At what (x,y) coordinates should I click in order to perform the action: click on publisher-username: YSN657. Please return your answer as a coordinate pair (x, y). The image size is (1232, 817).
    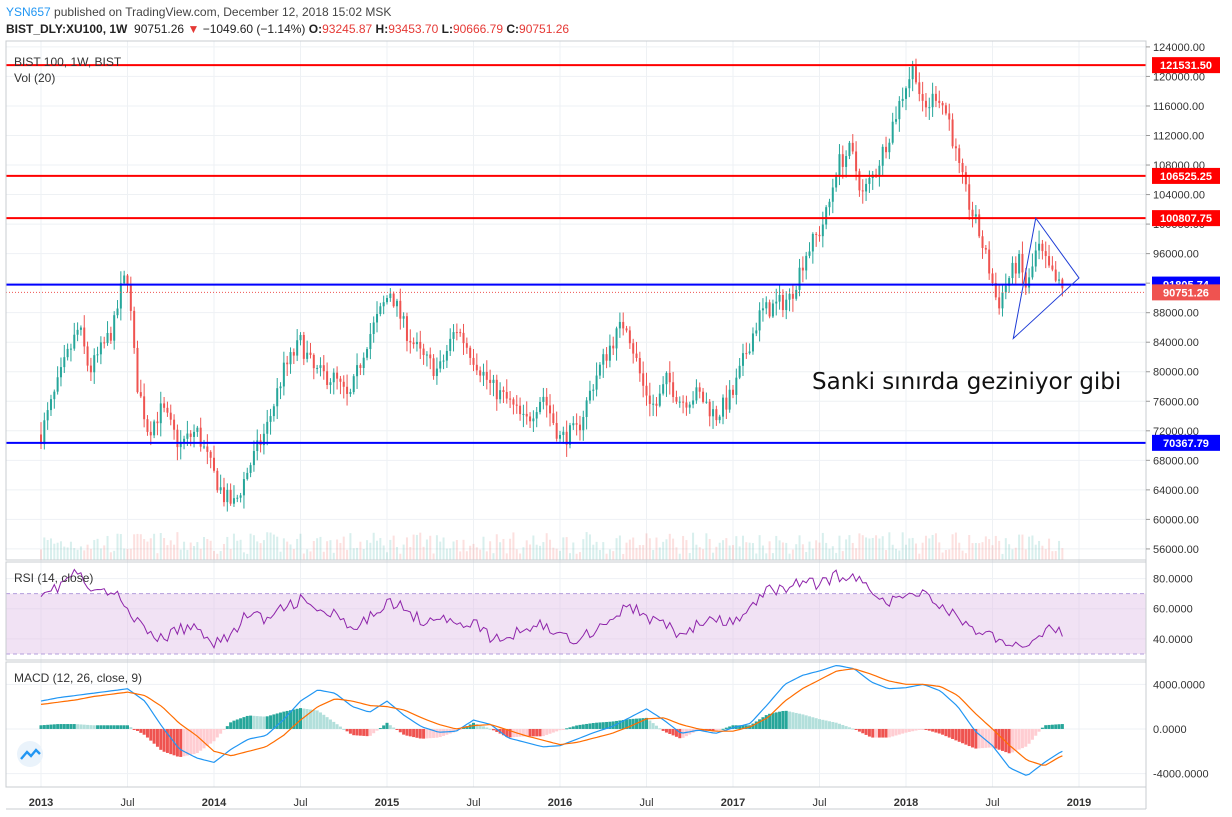
    Looking at the image, I should click on (28, 12).